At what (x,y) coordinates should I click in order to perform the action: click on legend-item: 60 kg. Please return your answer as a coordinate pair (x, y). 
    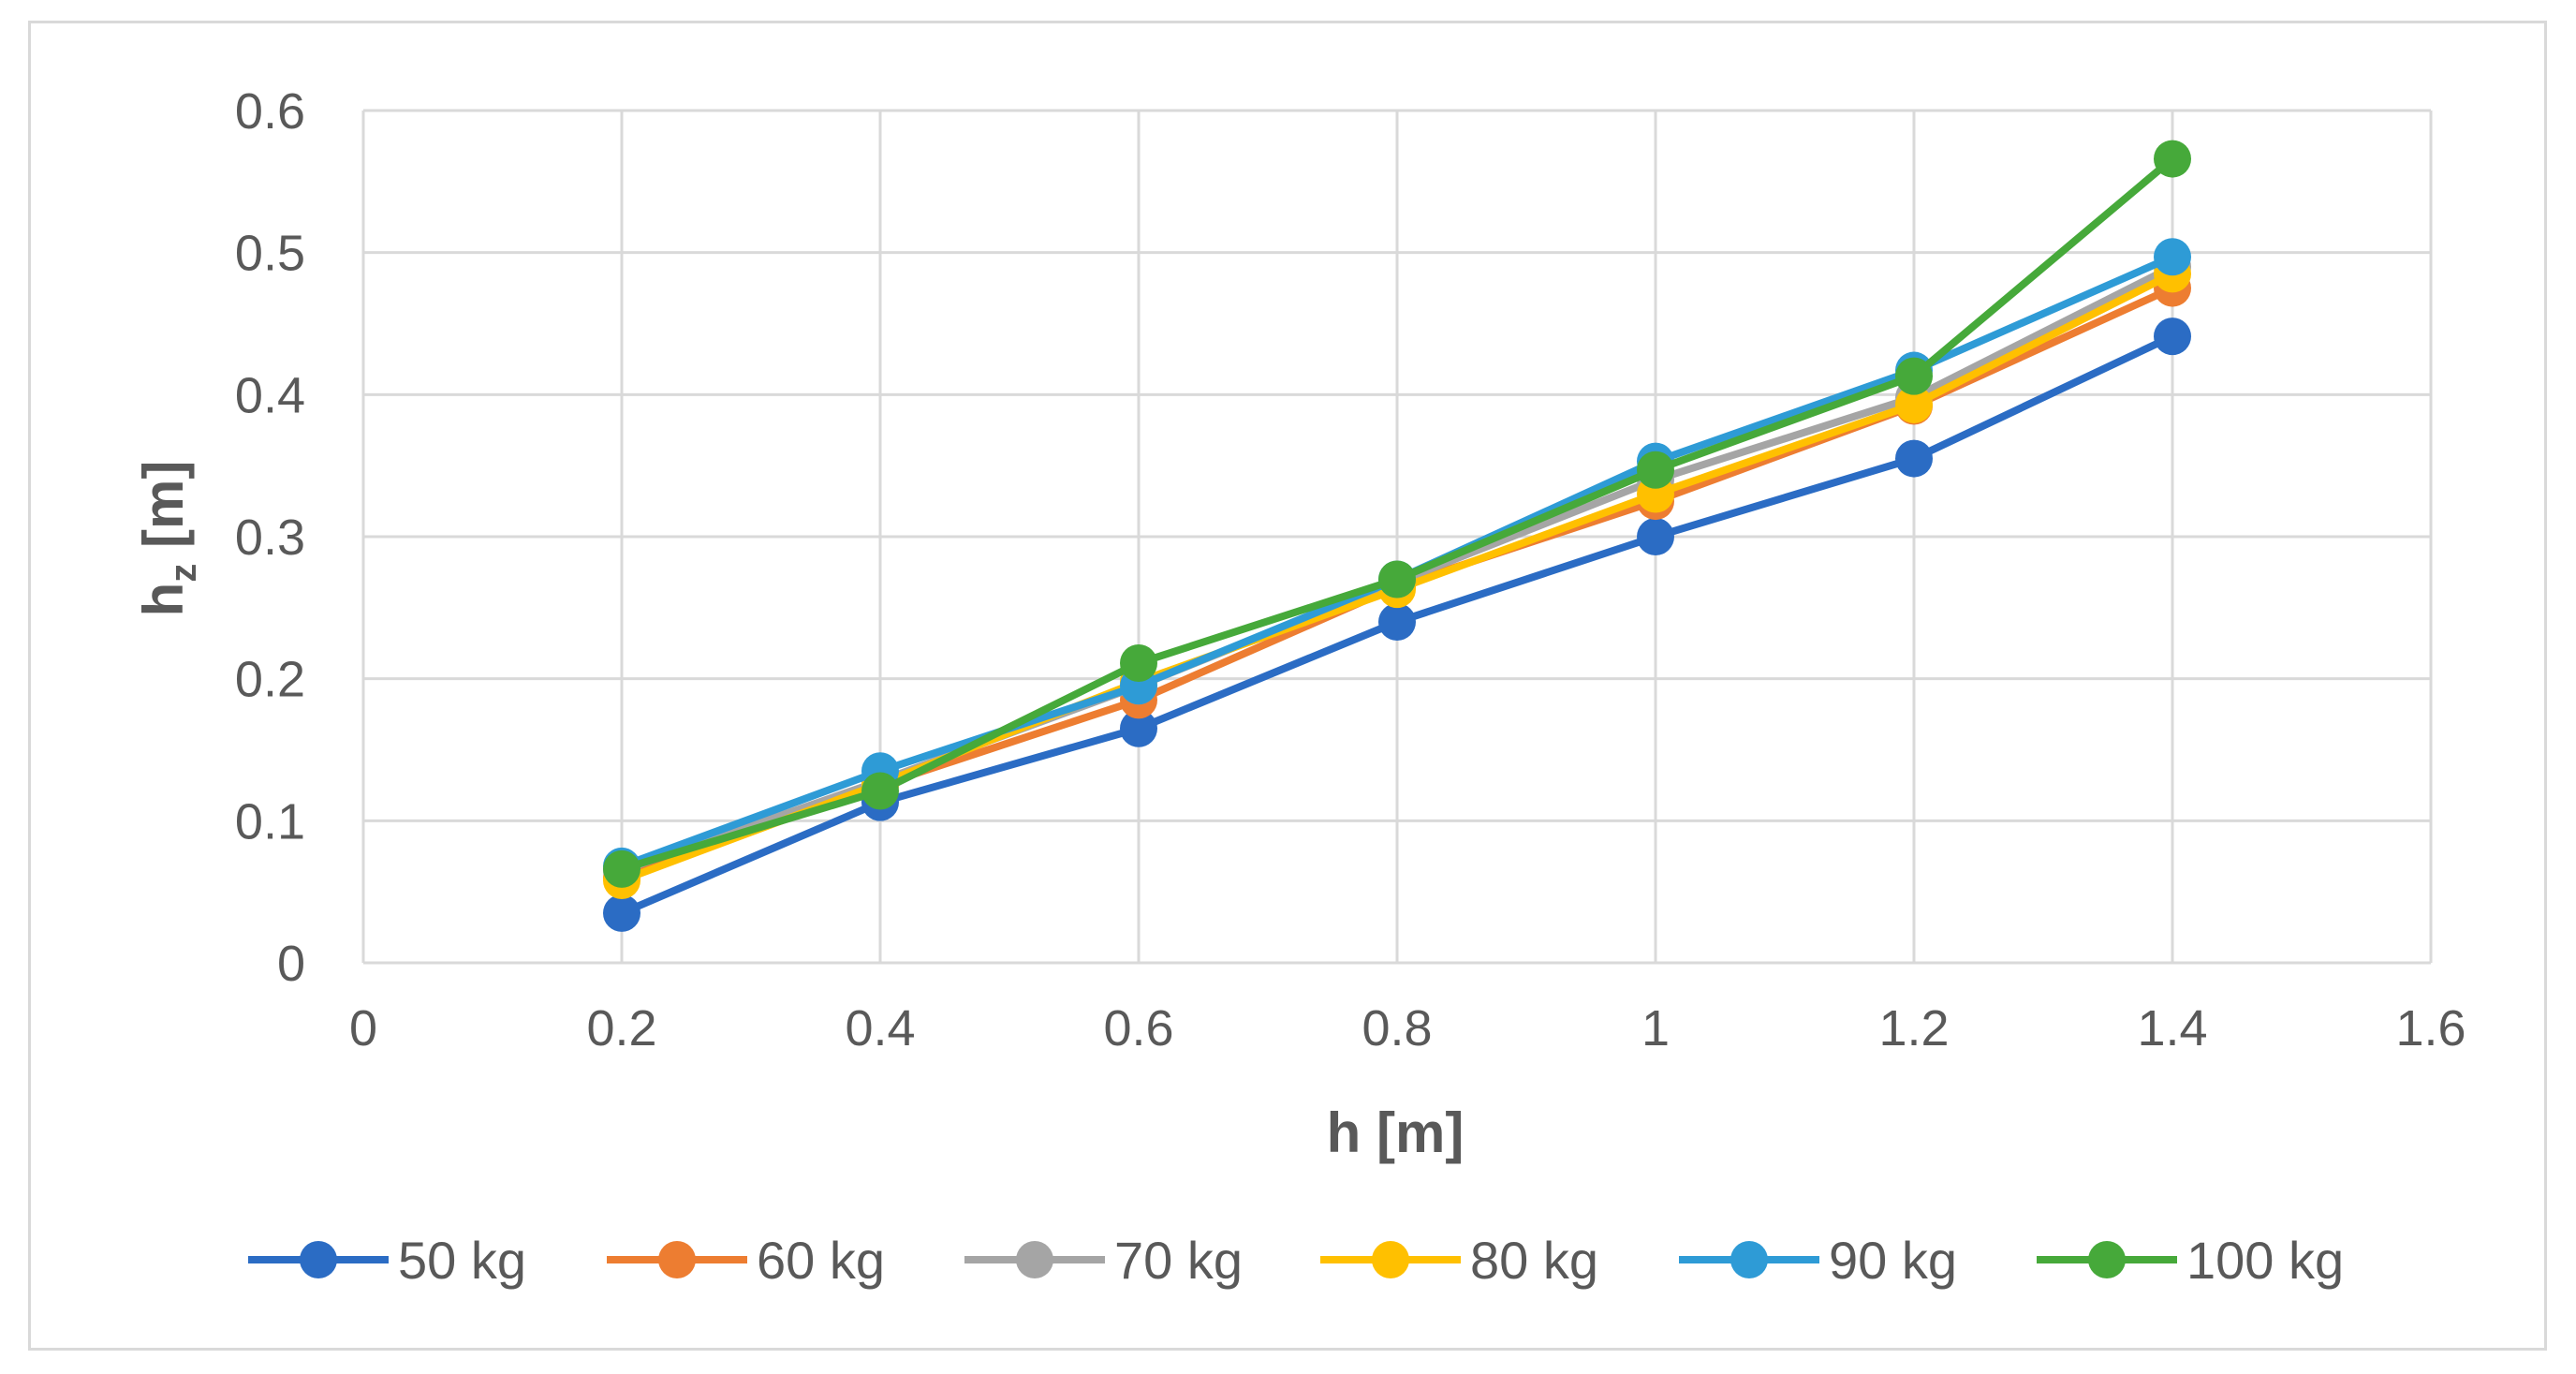
    Looking at the image, I should click on (746, 1260).